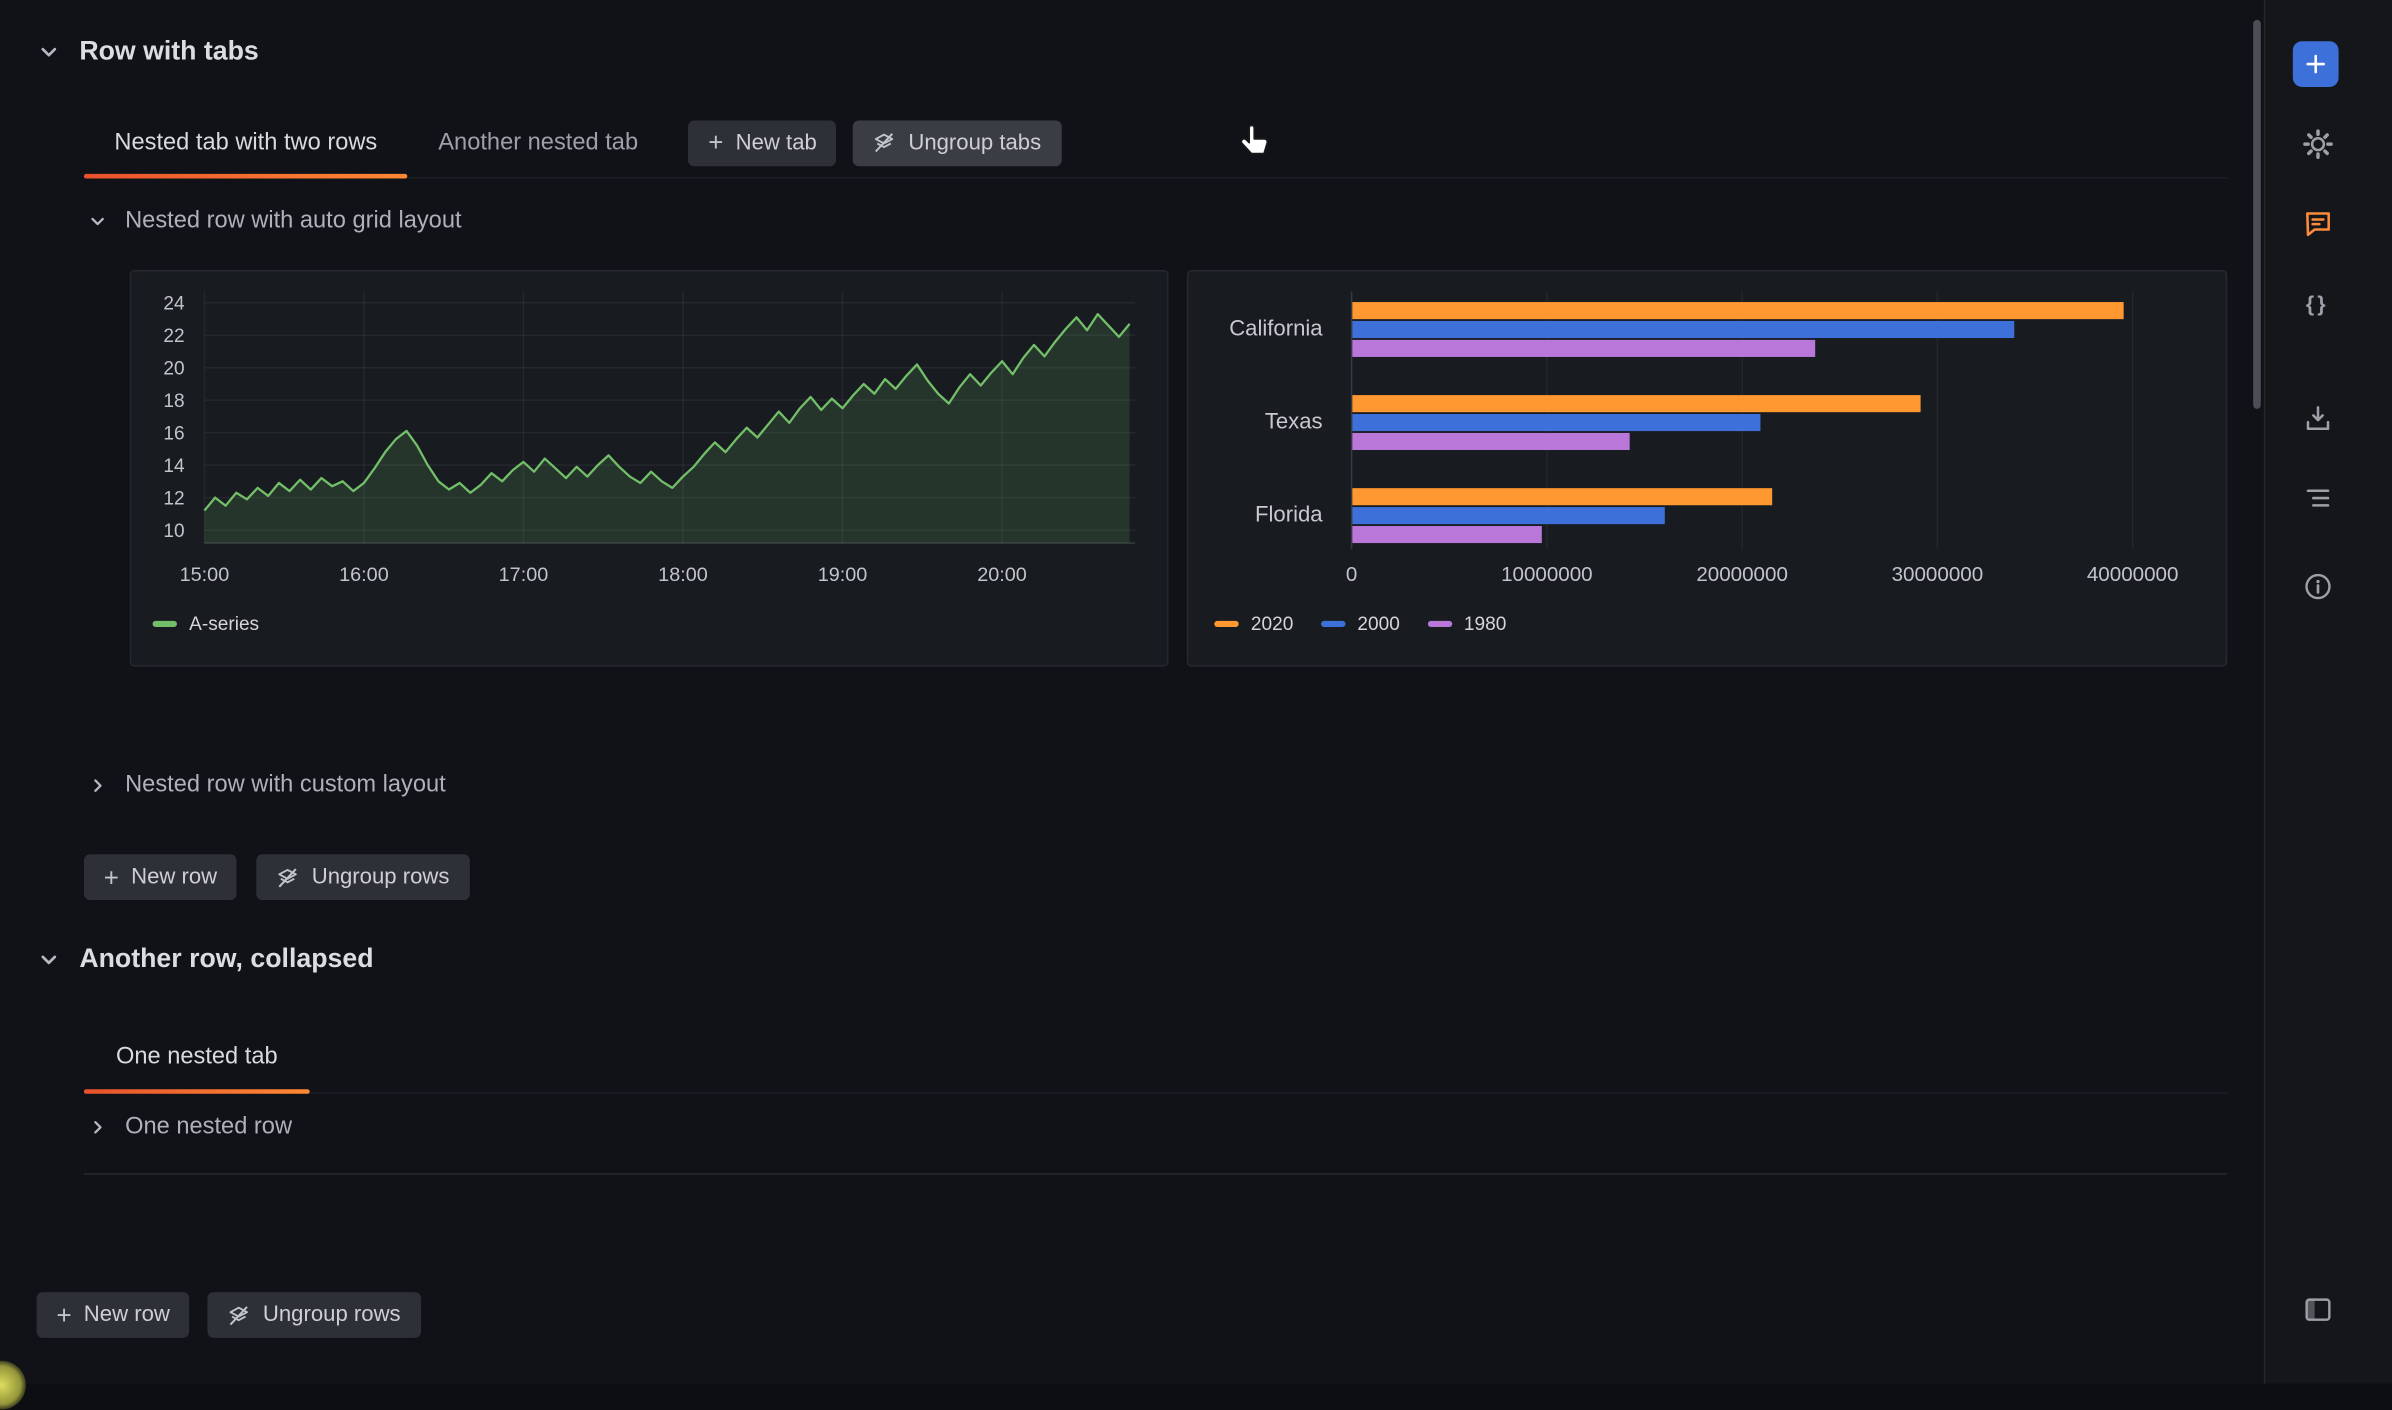 This screenshot has height=1410, width=2392. What do you see at coordinates (1276, 328) in the screenshot?
I see `svg-text: California` at bounding box center [1276, 328].